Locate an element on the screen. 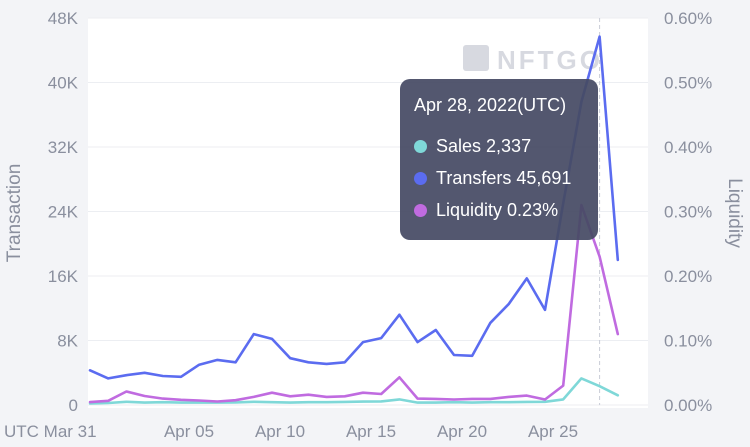 Image resolution: width=750 pixels, height=447 pixels. right-axis-ticks: 0.00% 0.10% 0.20% 0.30% 0.40% 0.50% 0.60% is located at coordinates (688, 212).